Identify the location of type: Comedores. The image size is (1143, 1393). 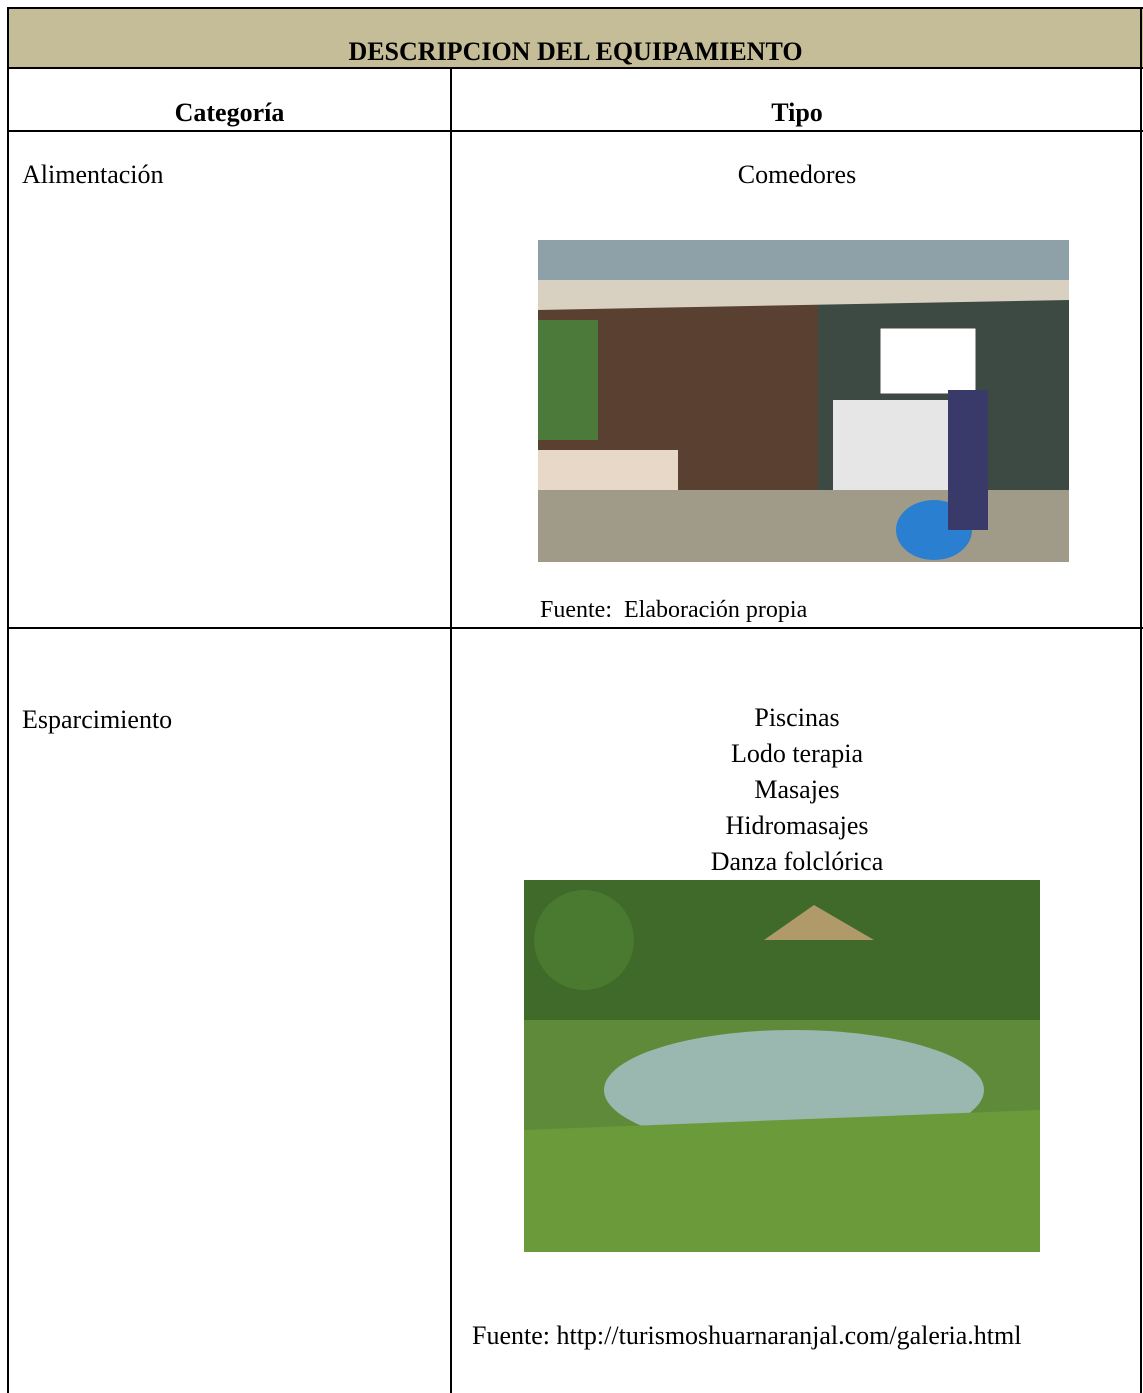
(797, 174).